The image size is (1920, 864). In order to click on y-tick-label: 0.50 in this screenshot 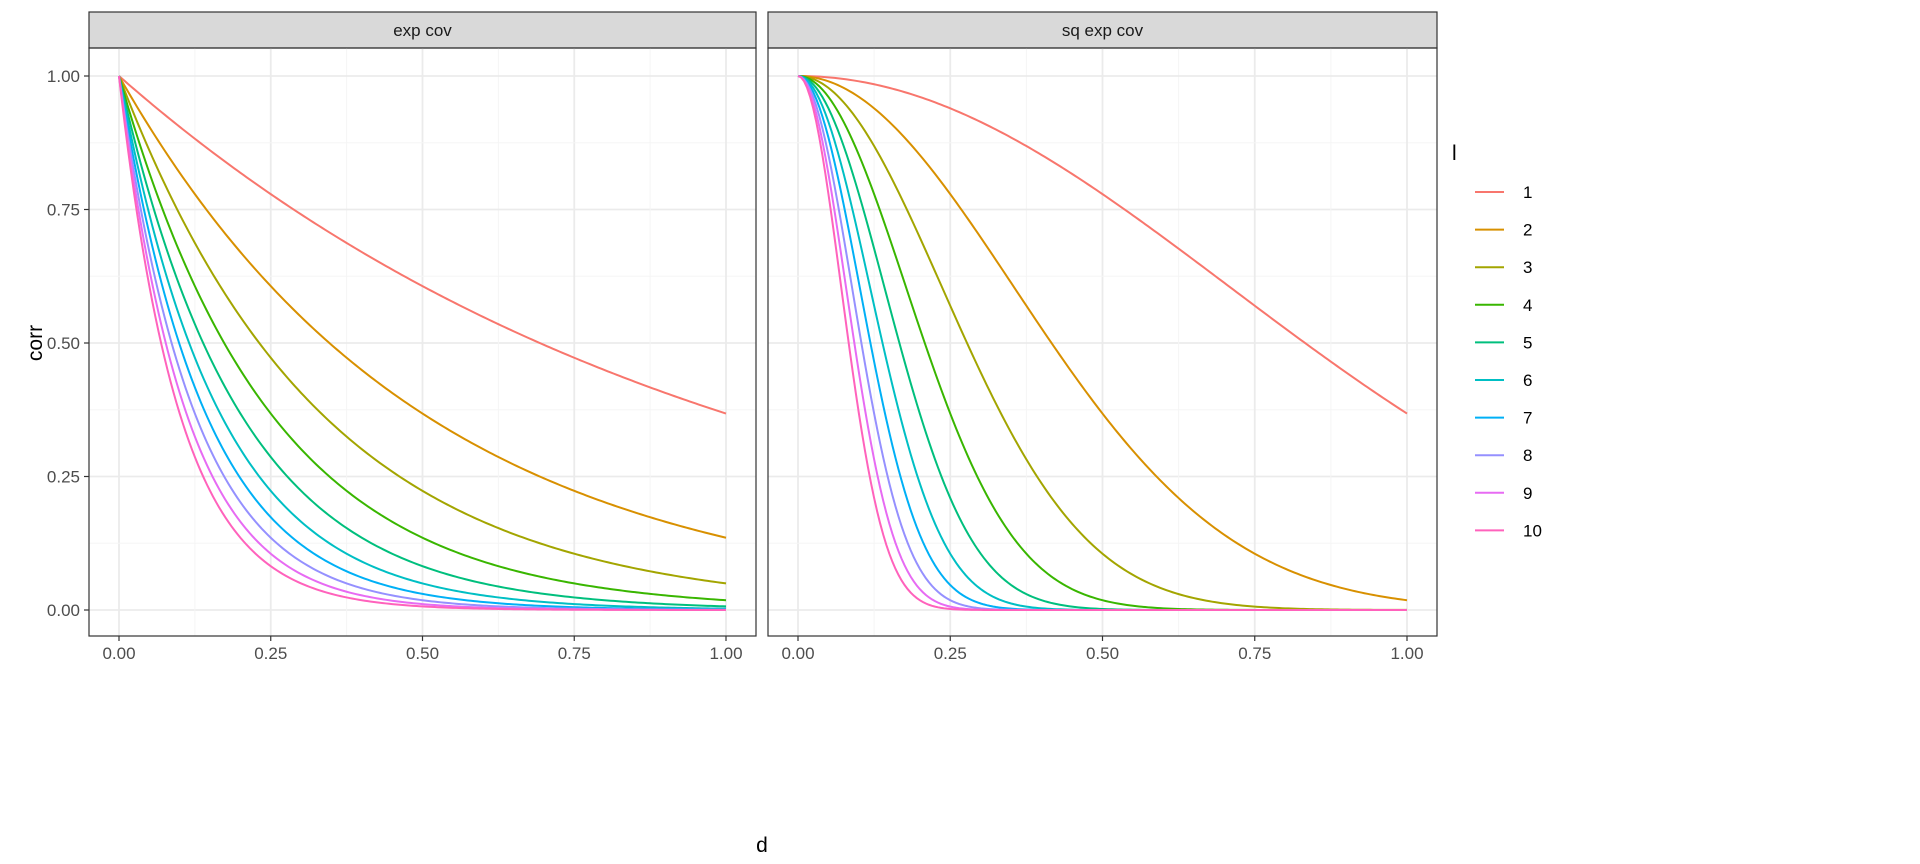, I will do `click(63, 343)`.